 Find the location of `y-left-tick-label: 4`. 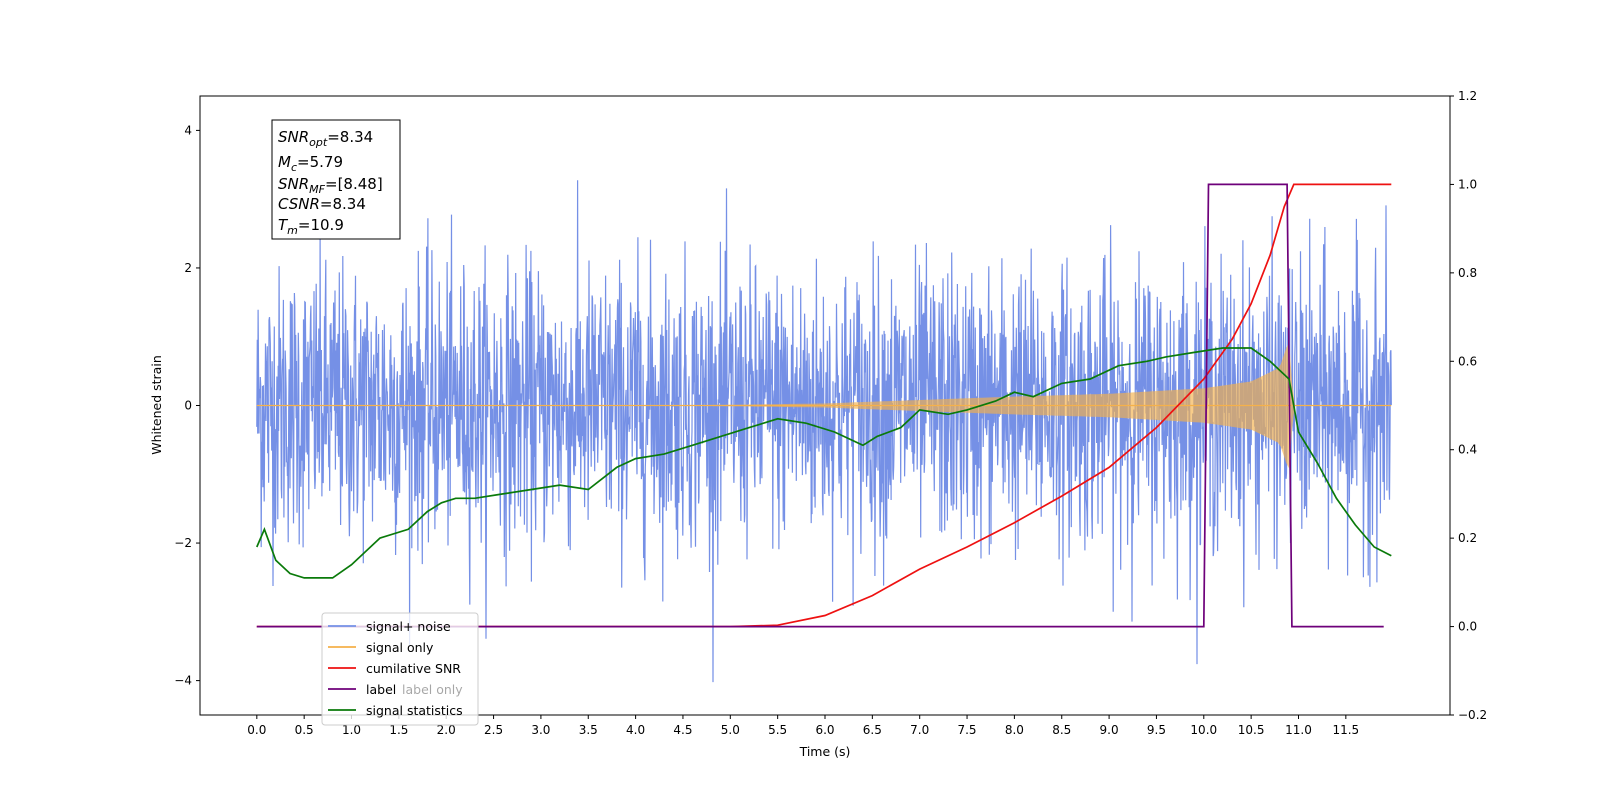

y-left-tick-label: 4 is located at coordinates (188, 130).